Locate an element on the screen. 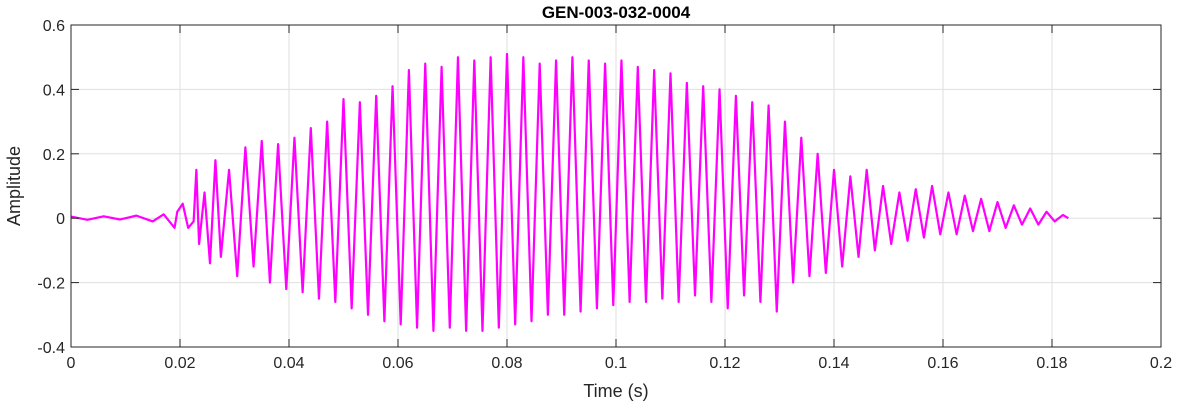 This screenshot has width=1177, height=404. y-tick-label: 0.2 is located at coordinates (54, 155).